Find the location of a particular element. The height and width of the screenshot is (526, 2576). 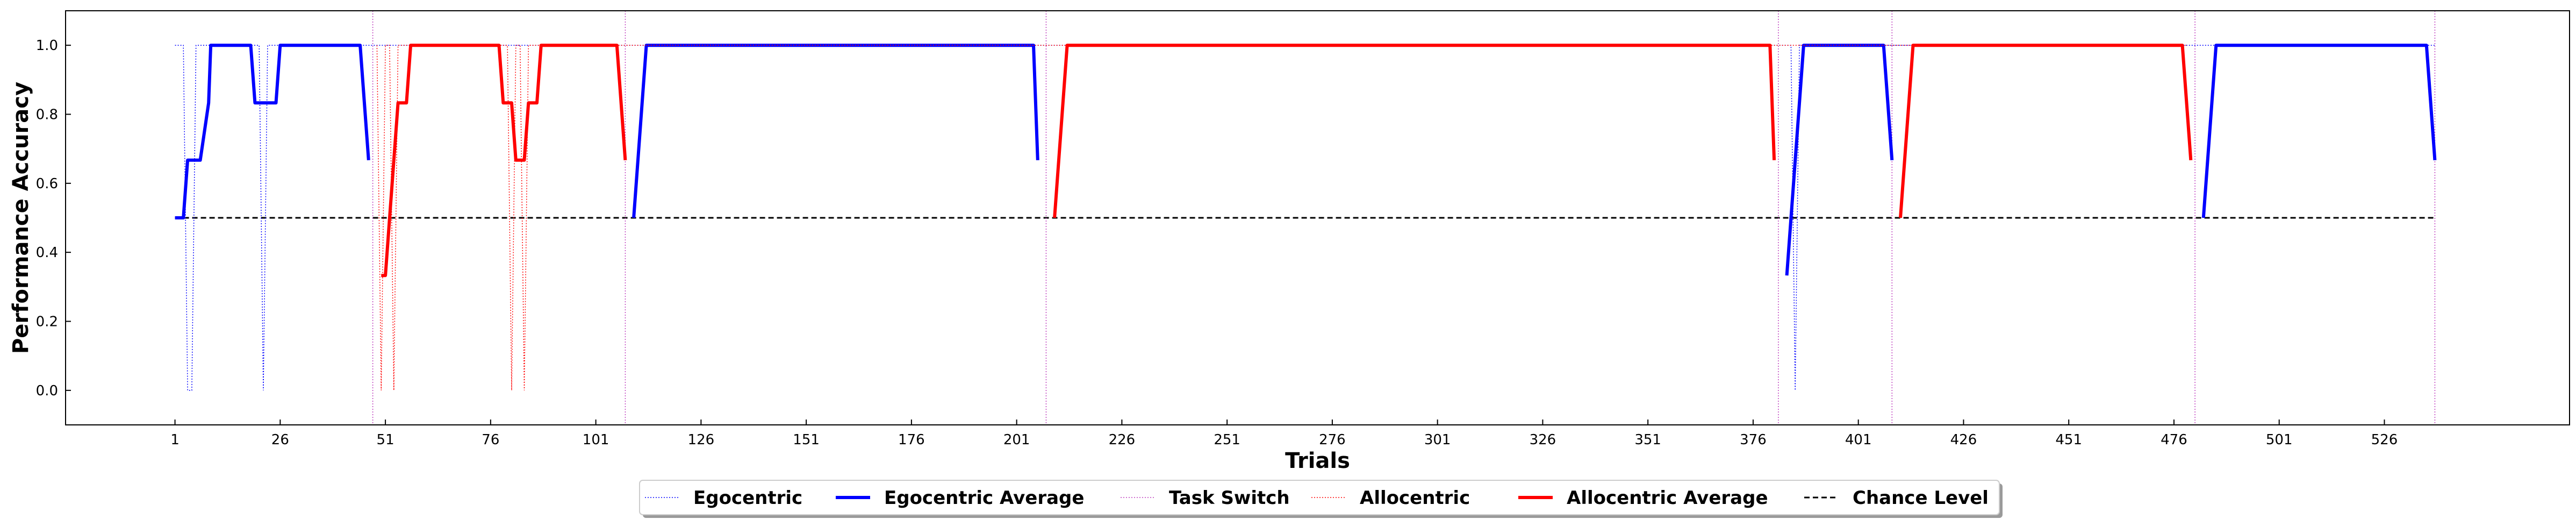

x-tick-label: 101 is located at coordinates (596, 440).